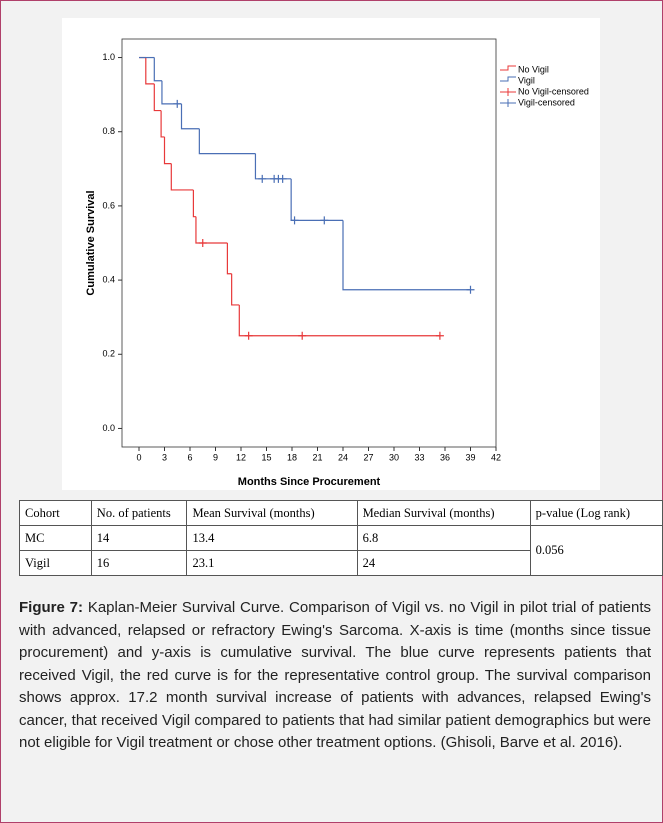 Image resolution: width=663 pixels, height=823 pixels. What do you see at coordinates (309, 482) in the screenshot?
I see `x-axis-label: Months Since Procurement` at bounding box center [309, 482].